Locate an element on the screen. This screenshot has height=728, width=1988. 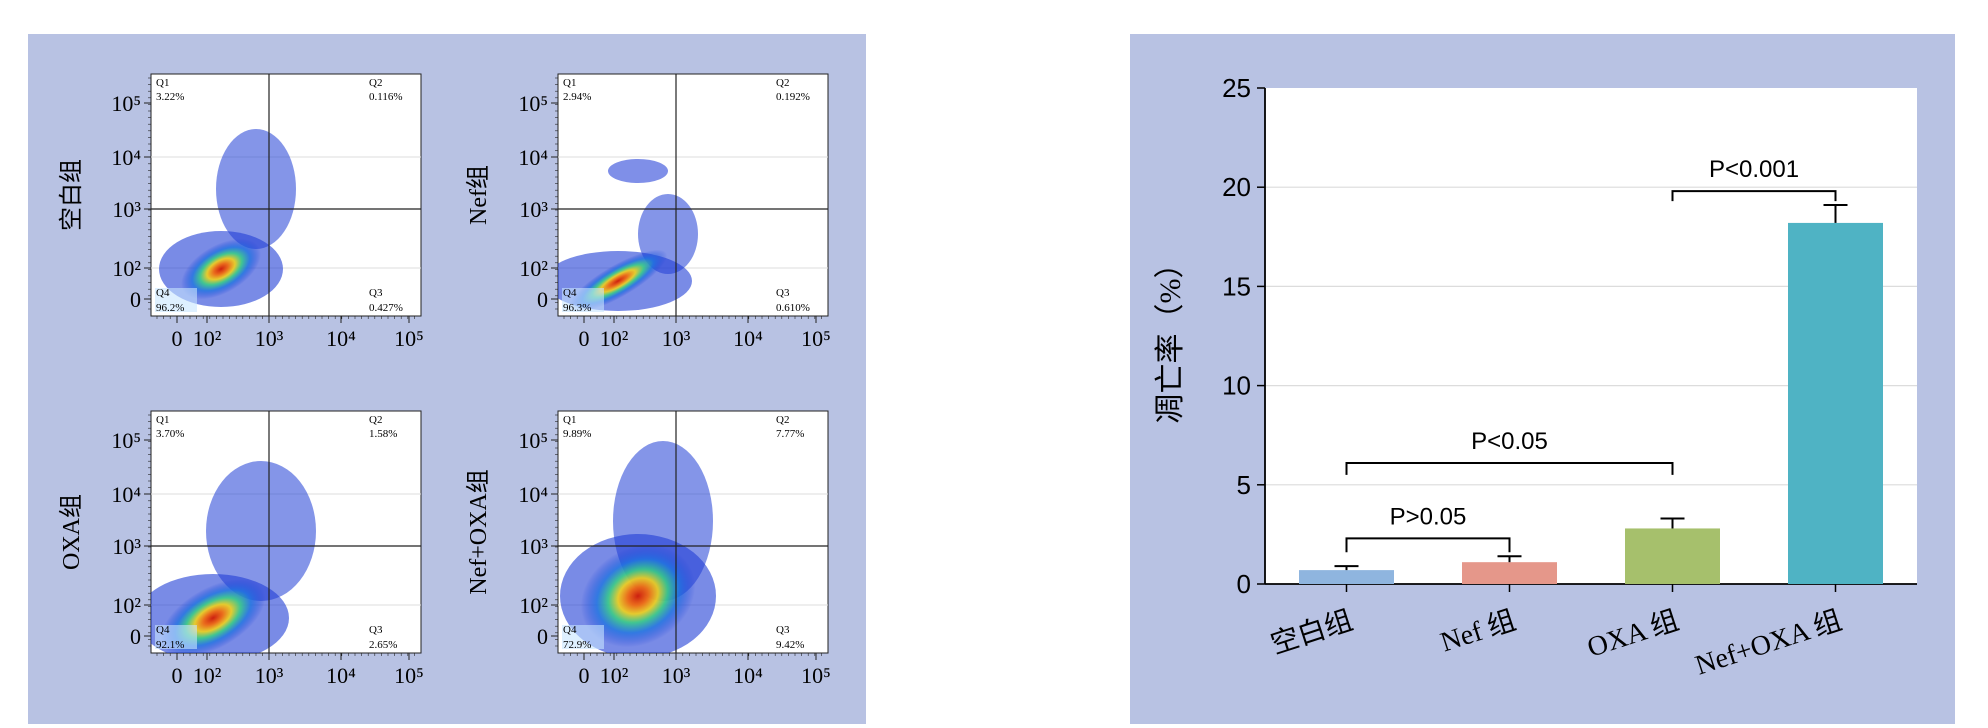
group-label: Nef组 is located at coordinates (478, 195).